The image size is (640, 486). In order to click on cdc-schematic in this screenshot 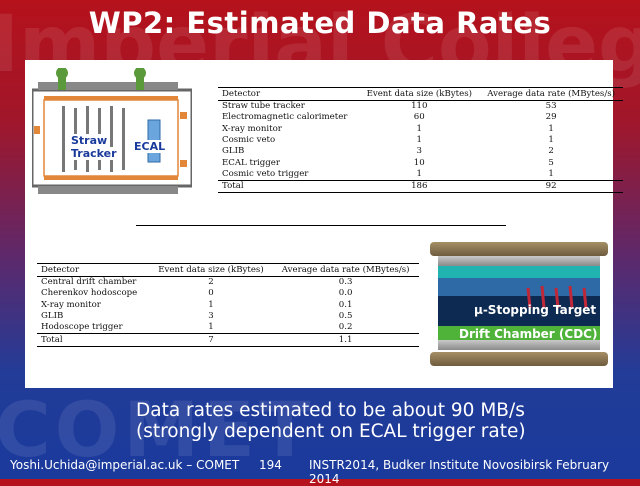, I will do `click(519, 304)`.